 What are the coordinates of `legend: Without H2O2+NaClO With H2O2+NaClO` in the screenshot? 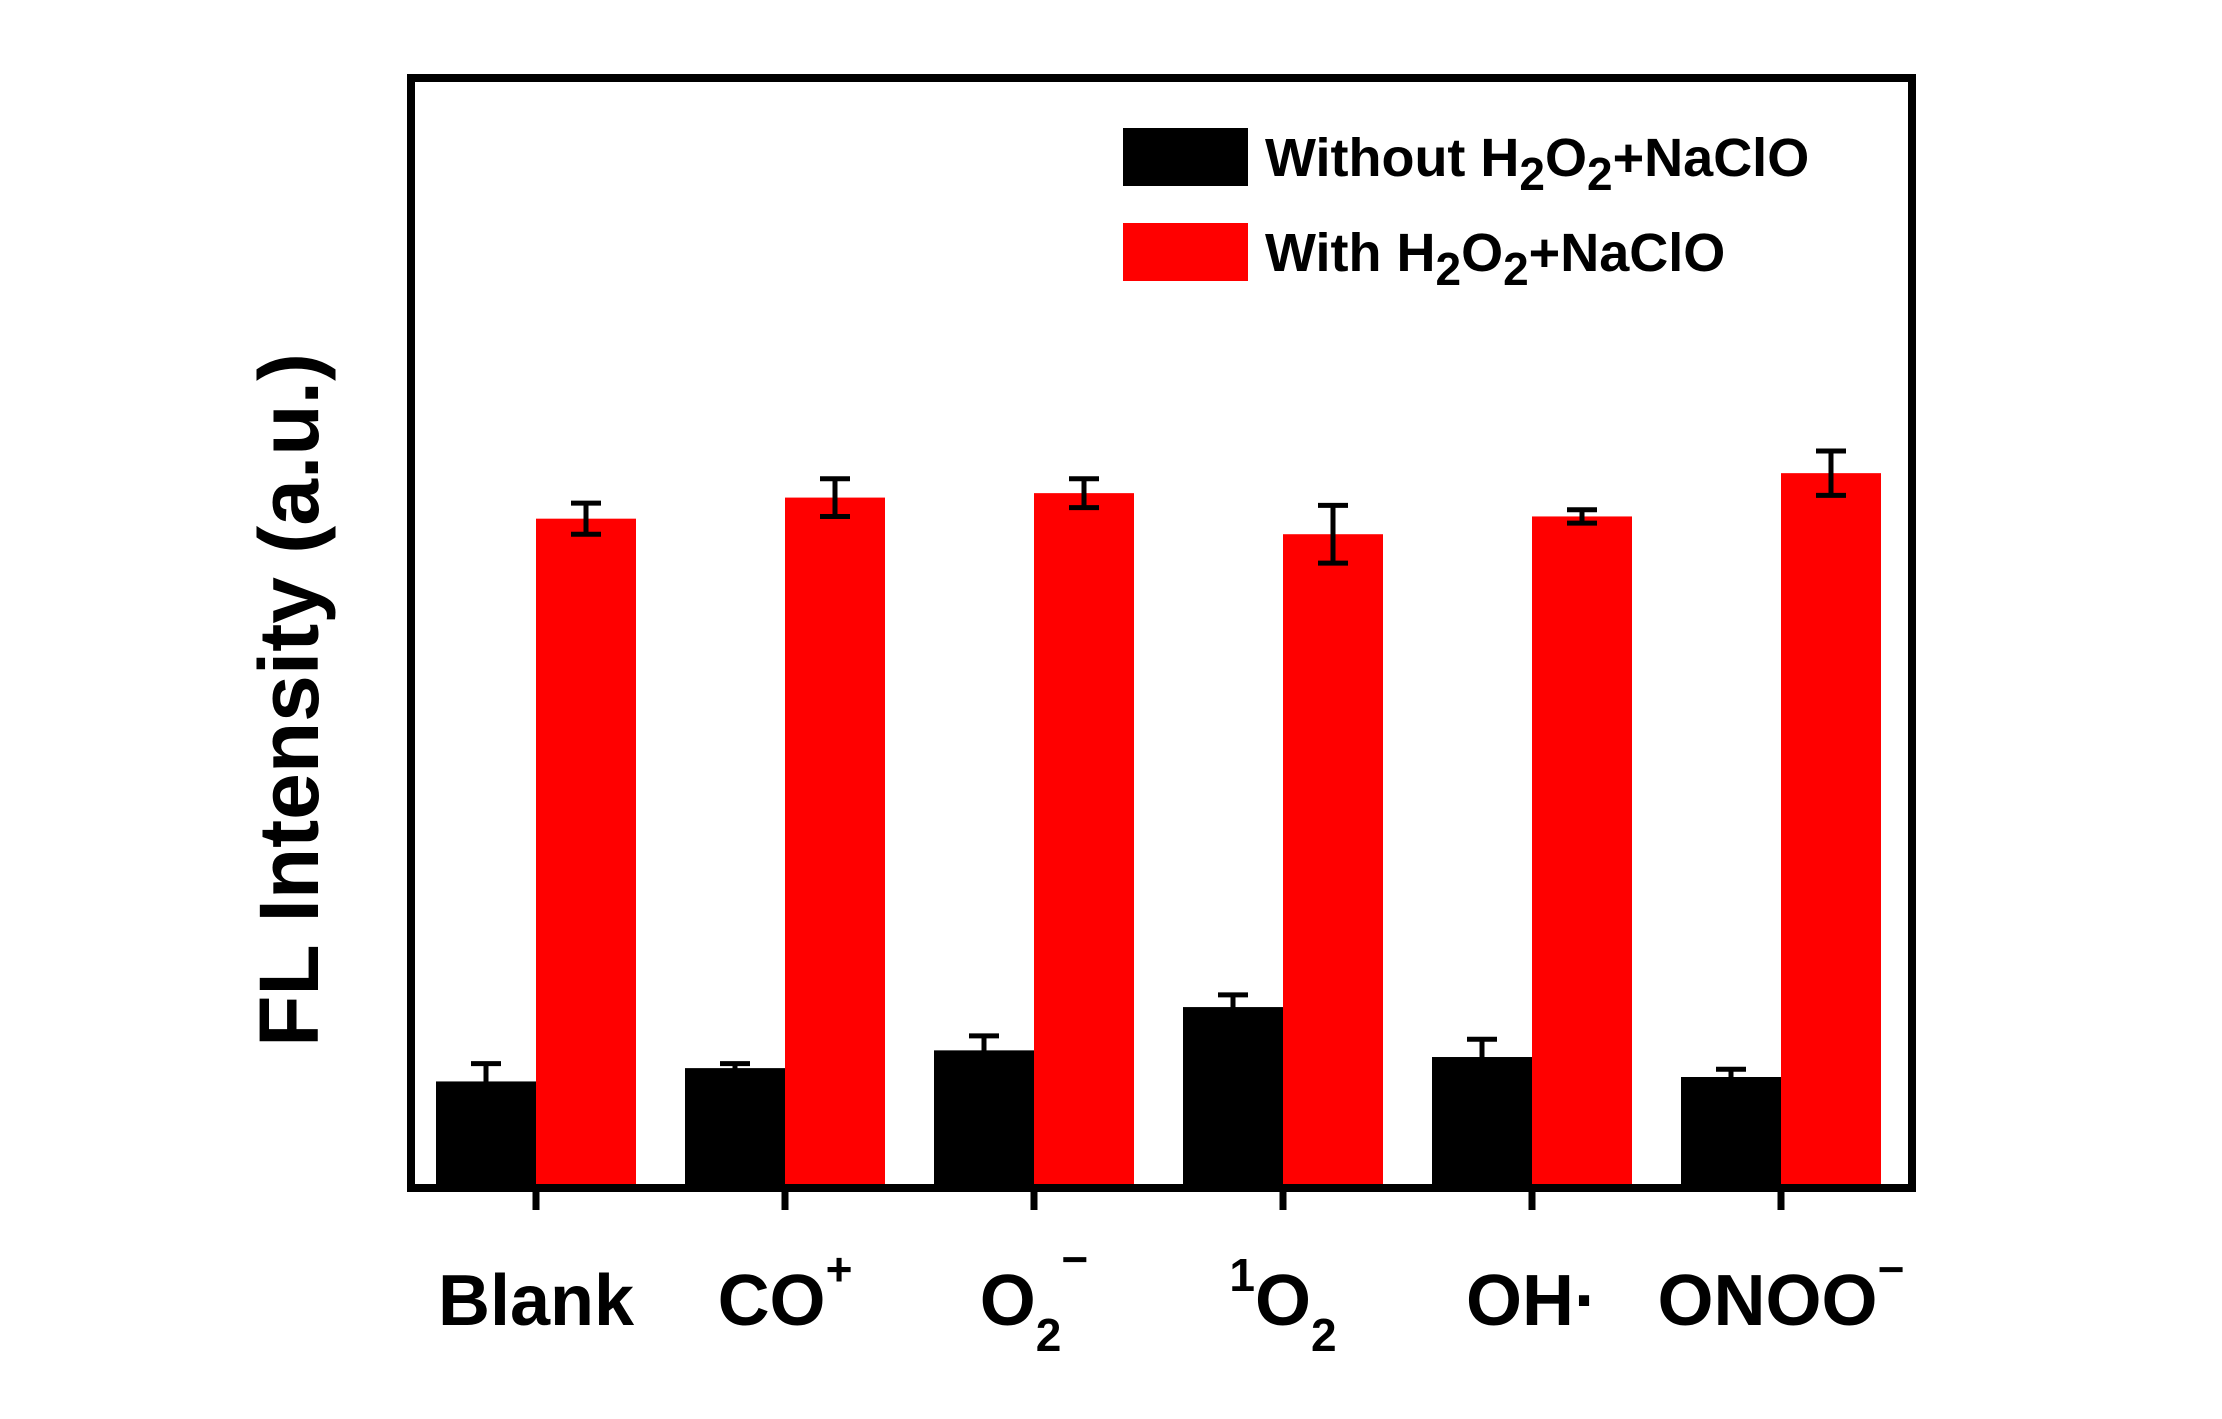 It's located at (1466, 211).